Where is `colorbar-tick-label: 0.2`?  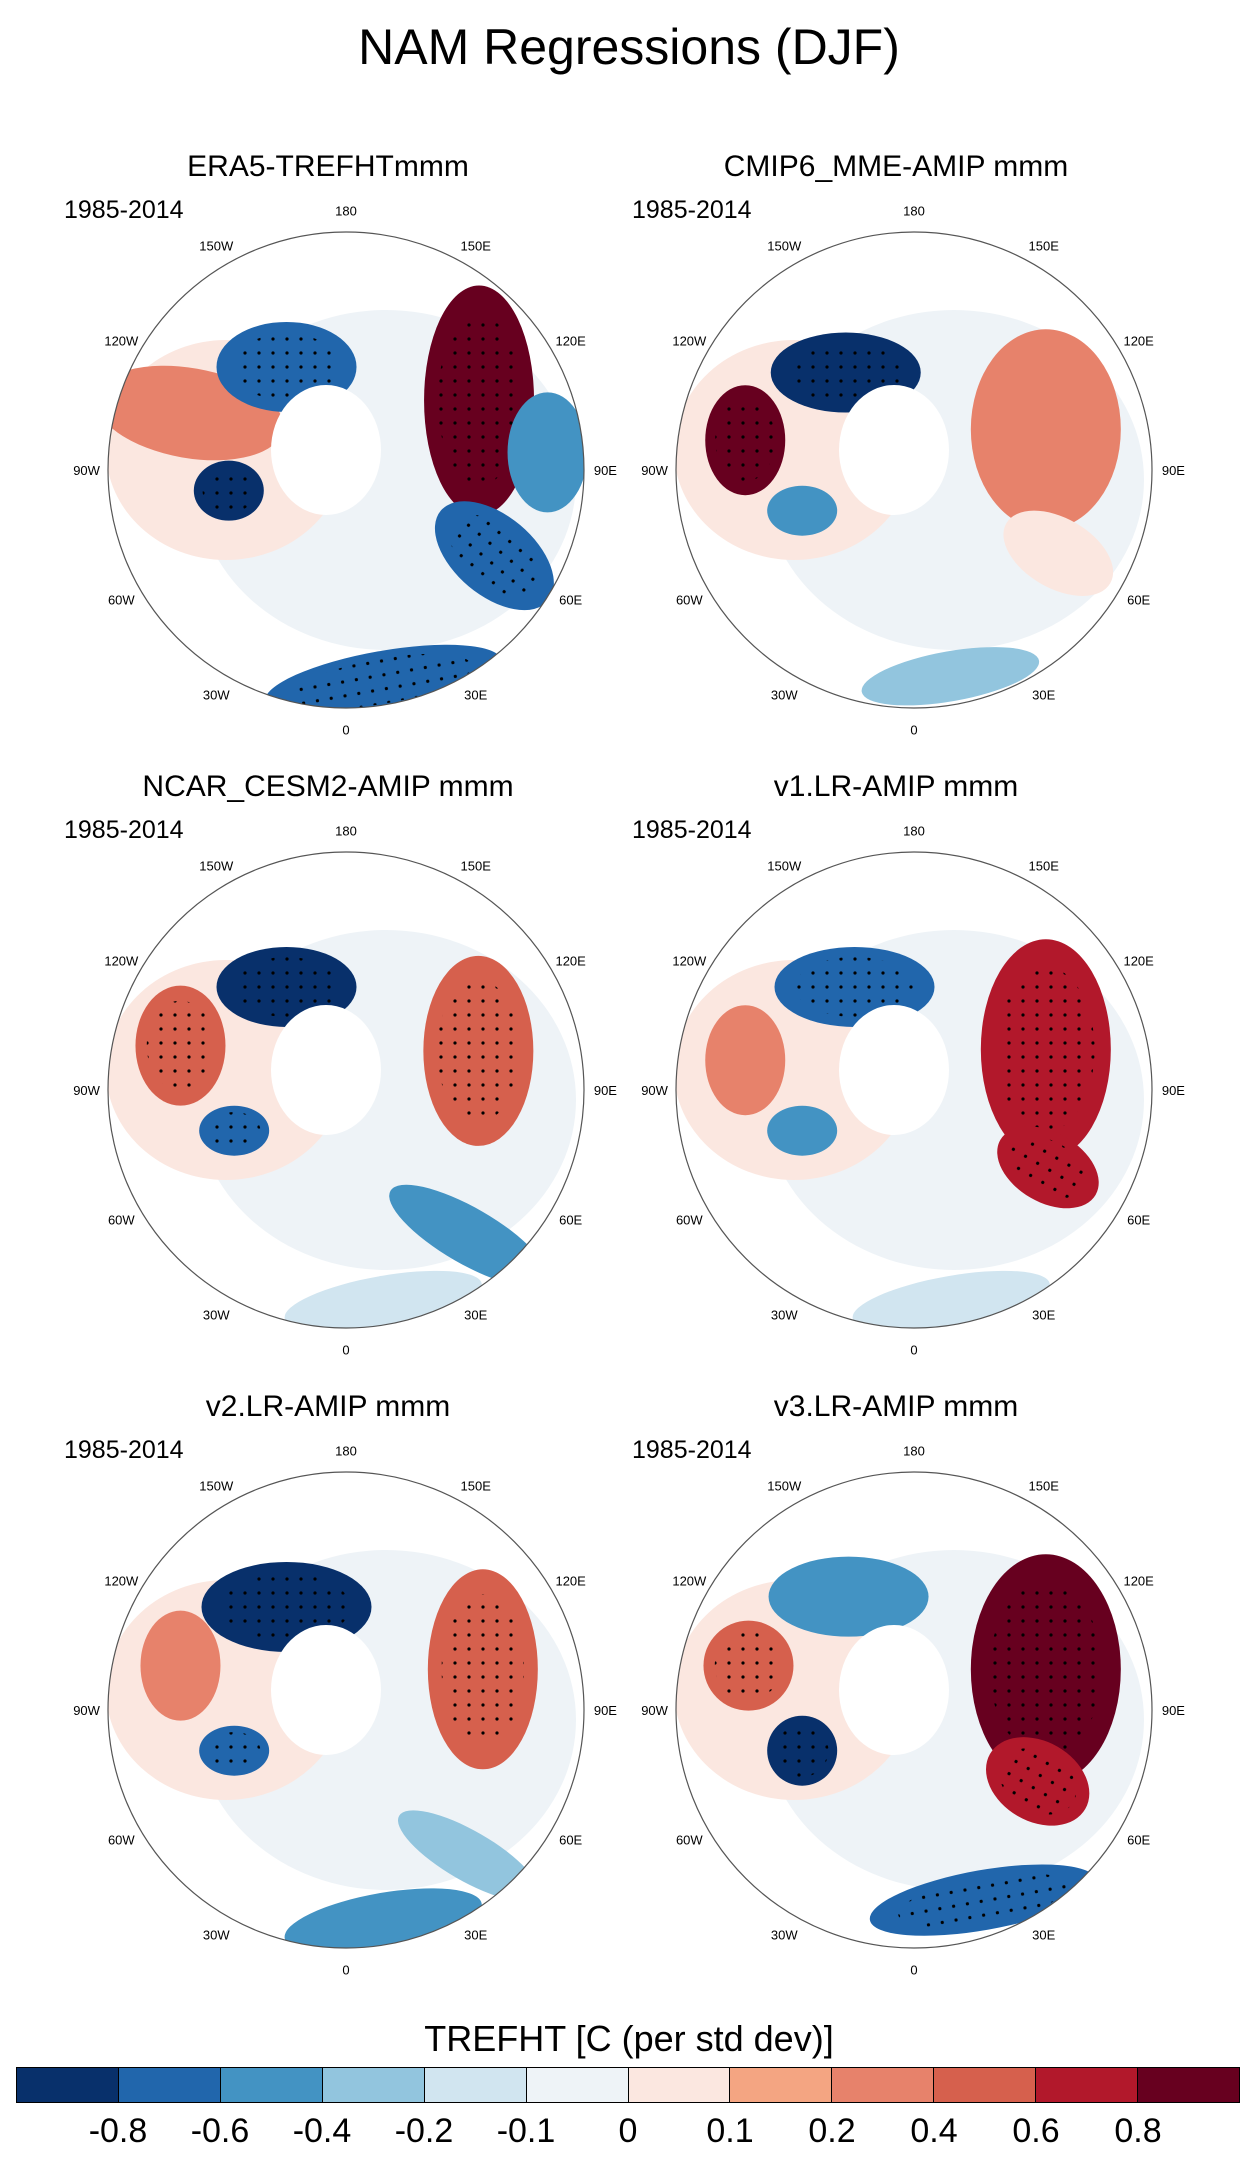
colorbar-tick-label: 0.2 is located at coordinates (832, 2131).